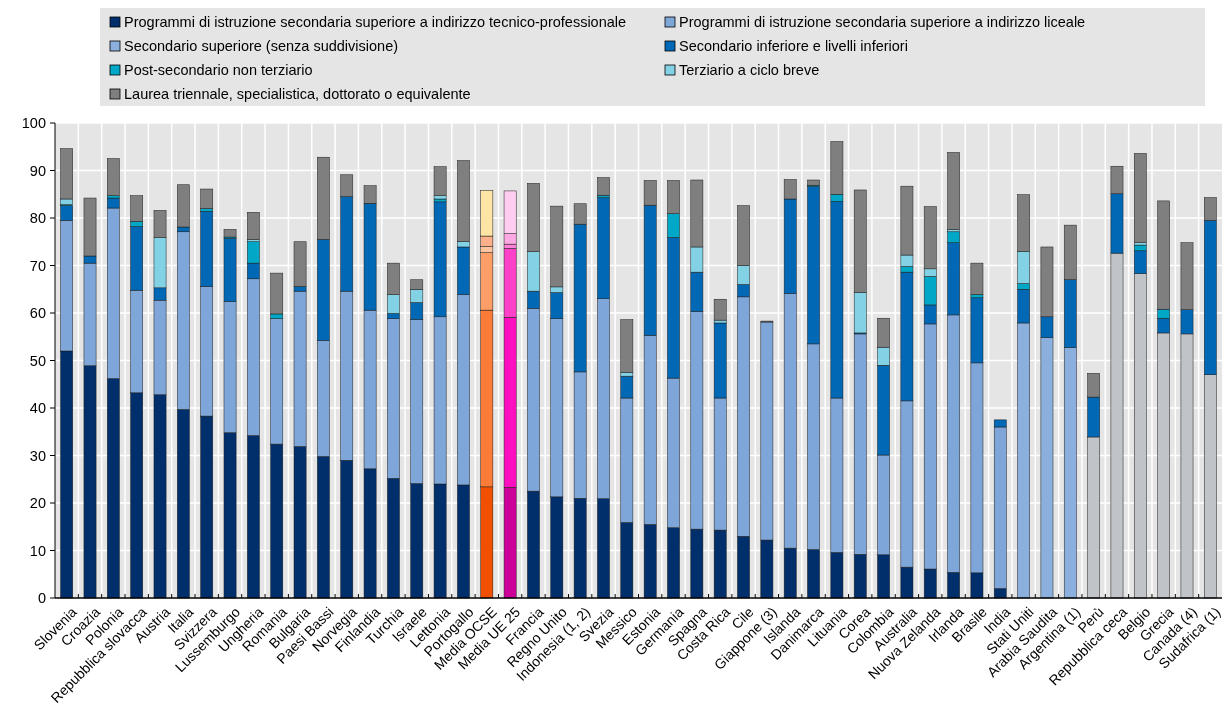 This screenshot has width=1226, height=708. I want to click on y-tick-label: 40, so click(37, 408).